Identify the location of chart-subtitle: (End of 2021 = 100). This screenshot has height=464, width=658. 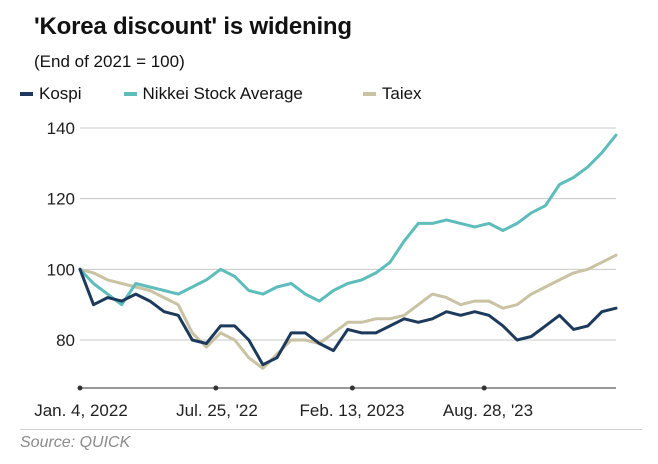
(109, 61).